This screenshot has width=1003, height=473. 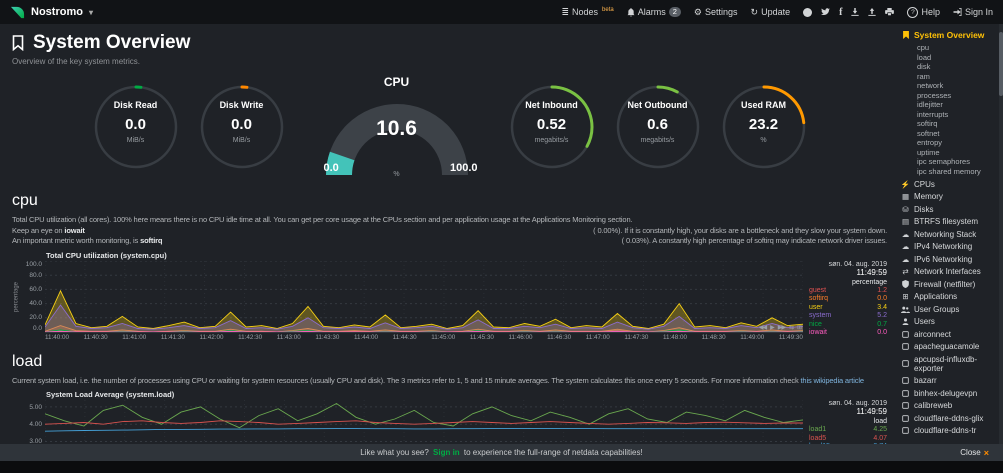 What do you see at coordinates (848, 308) in the screenshot?
I see `legend-row-user: user 3.4` at bounding box center [848, 308].